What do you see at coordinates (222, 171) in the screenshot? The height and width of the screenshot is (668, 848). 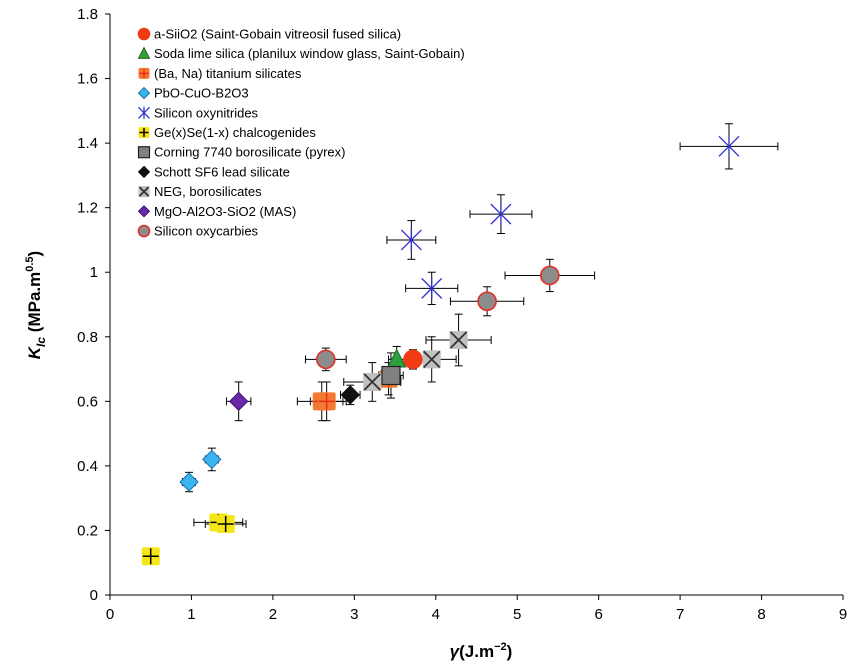 I see `legend-label: Schott SF6 lead silicate` at bounding box center [222, 171].